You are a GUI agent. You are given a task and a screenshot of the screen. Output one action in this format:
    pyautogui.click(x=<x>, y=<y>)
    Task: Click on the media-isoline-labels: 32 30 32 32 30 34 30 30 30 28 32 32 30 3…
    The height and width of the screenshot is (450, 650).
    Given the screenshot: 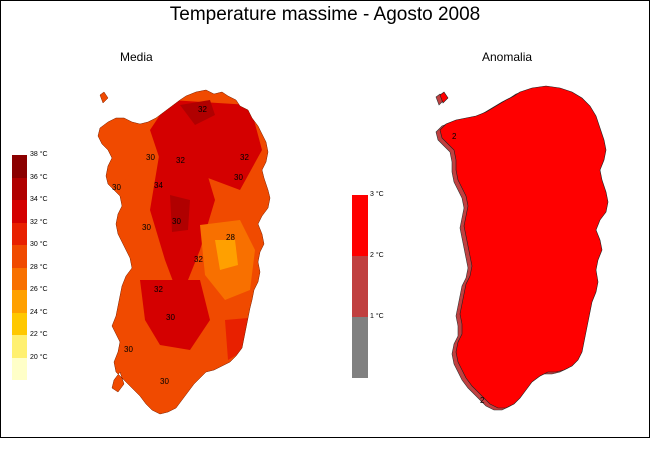 What is the action you would take?
    pyautogui.click(x=180, y=245)
    